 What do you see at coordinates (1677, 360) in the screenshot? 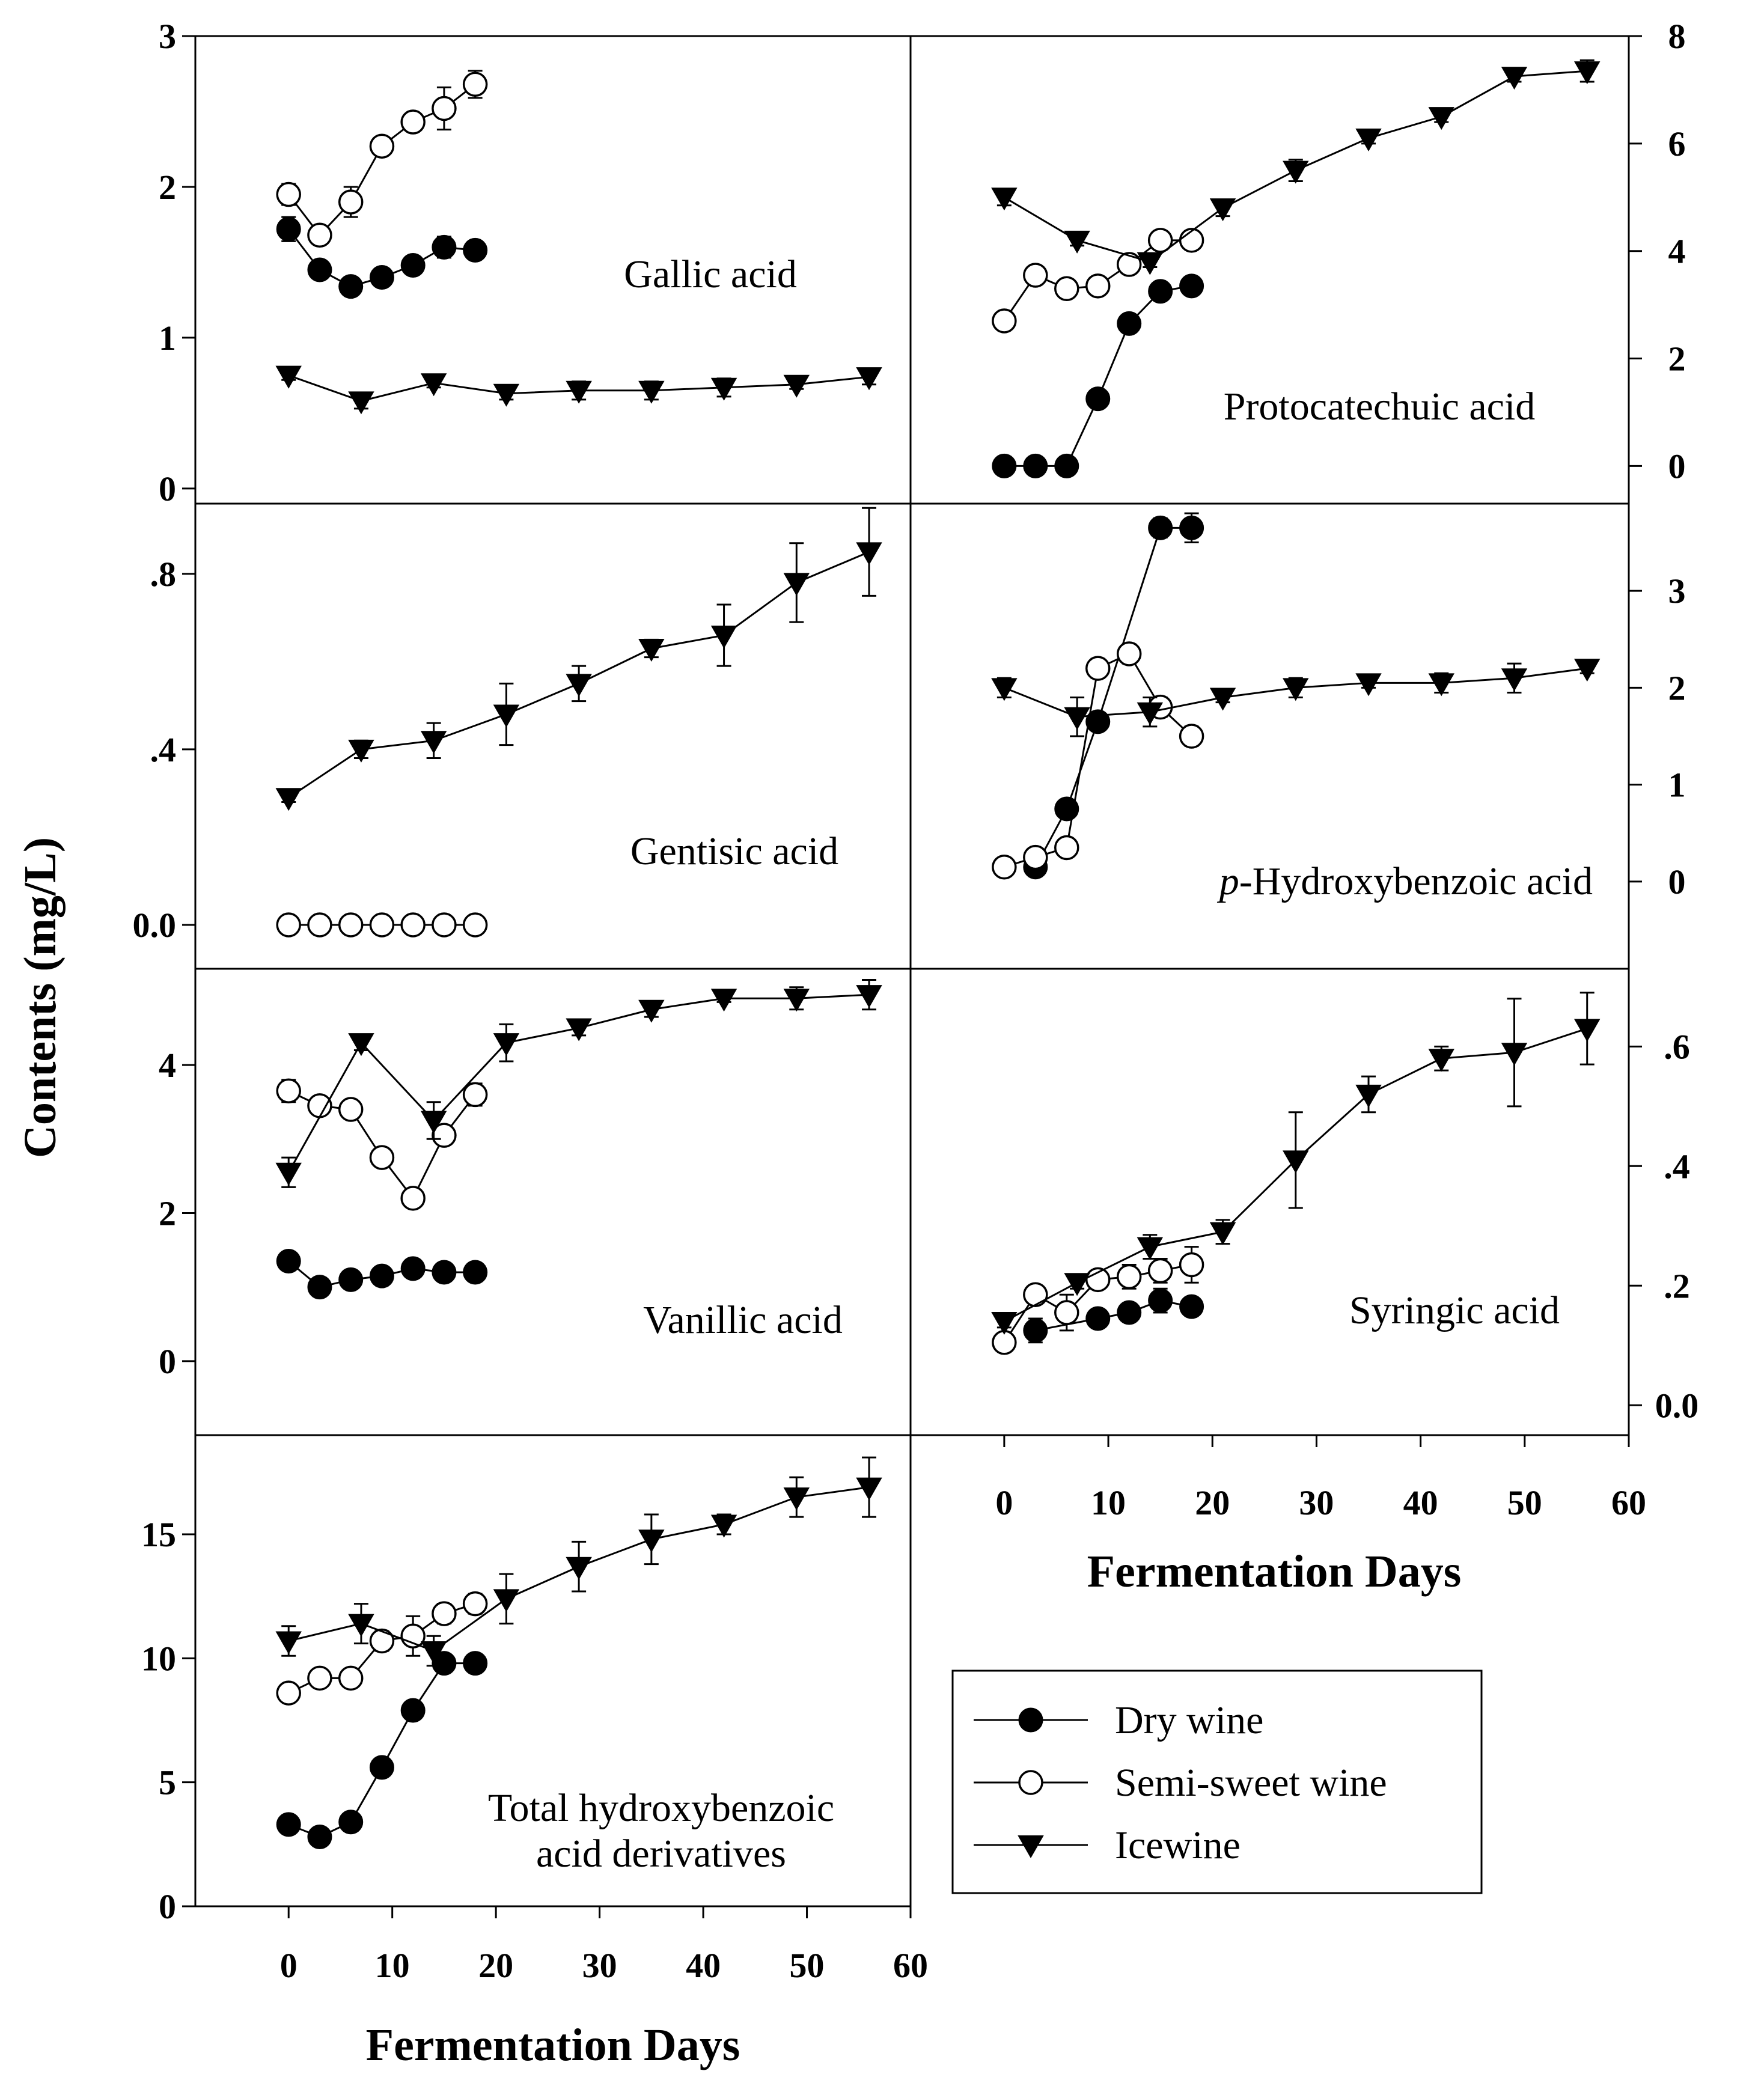
I see `y-tick-label-protocatechuic: 2` at bounding box center [1677, 360].